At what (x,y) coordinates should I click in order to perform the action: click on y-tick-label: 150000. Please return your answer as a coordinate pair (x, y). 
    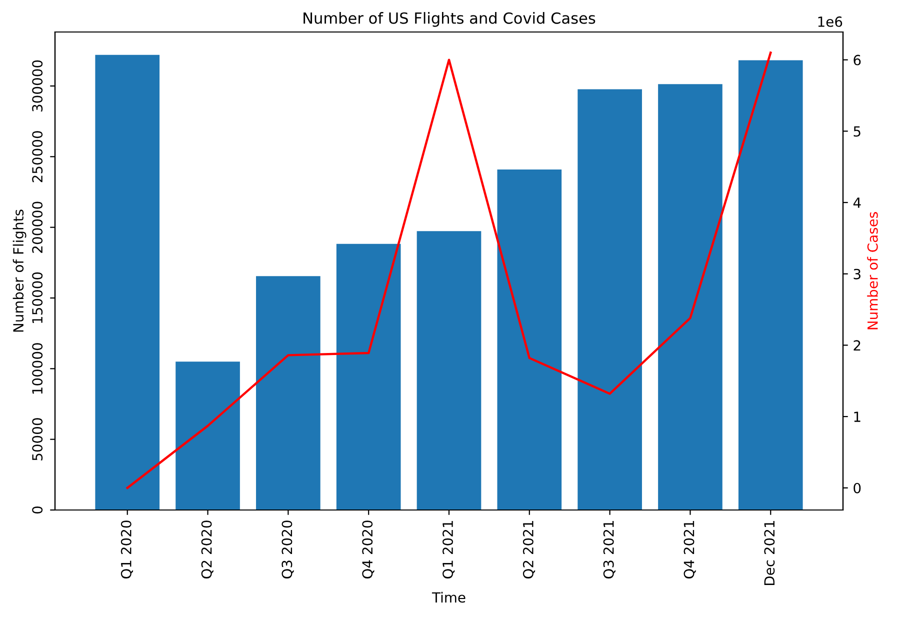
    Looking at the image, I should click on (37, 297).